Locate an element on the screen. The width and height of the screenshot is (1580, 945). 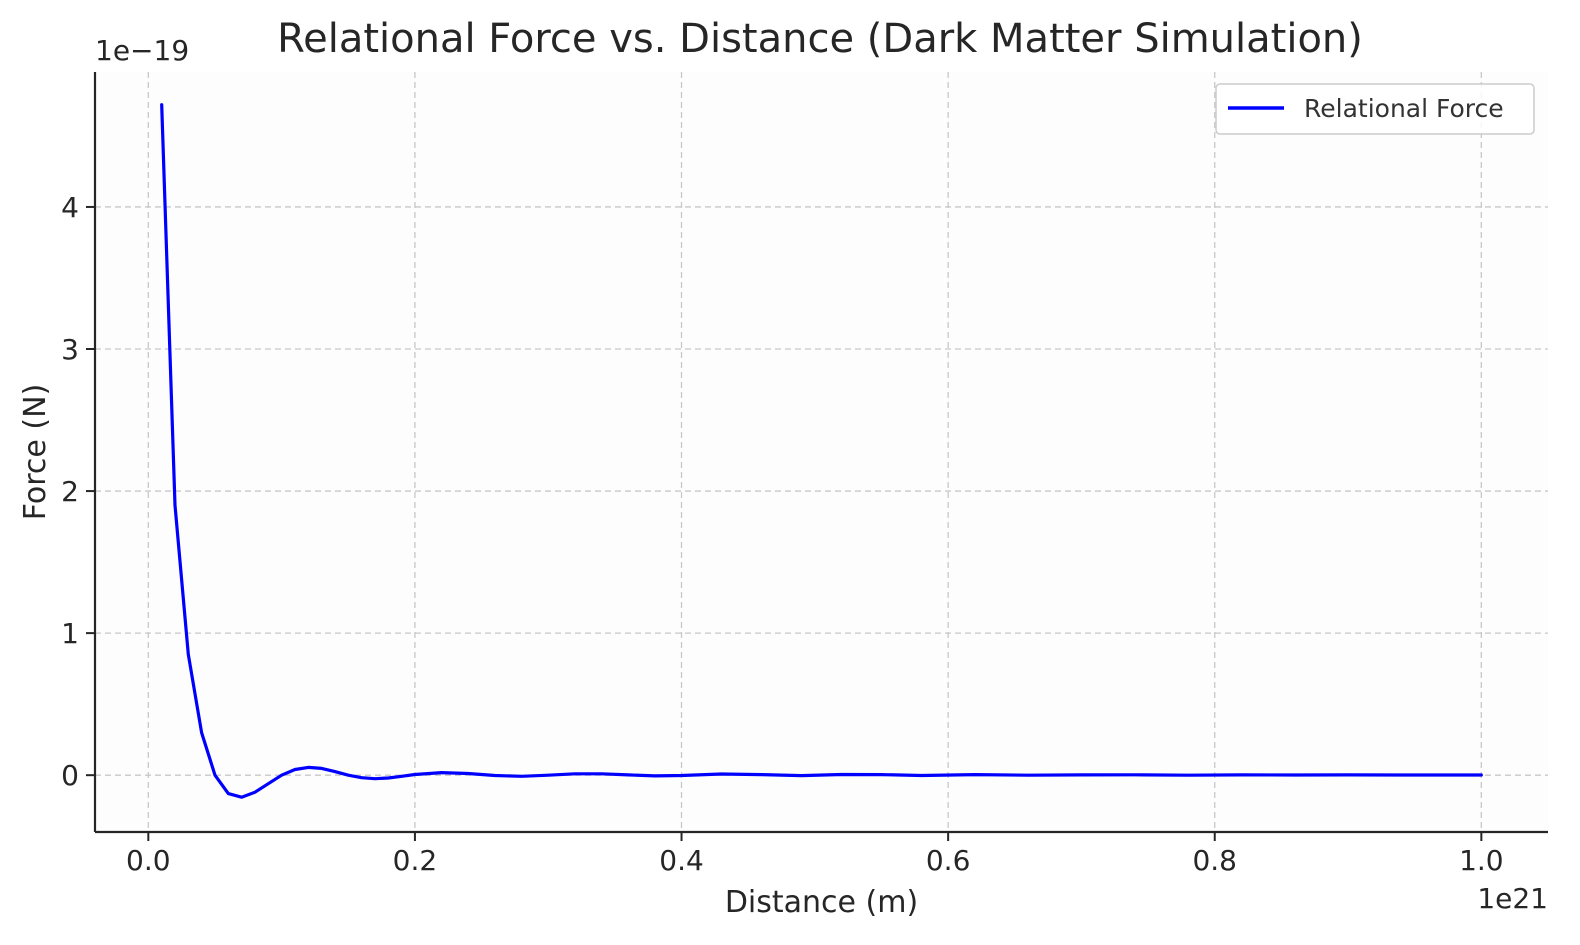
y-axis-label: Force (N) is located at coordinates (35, 452).